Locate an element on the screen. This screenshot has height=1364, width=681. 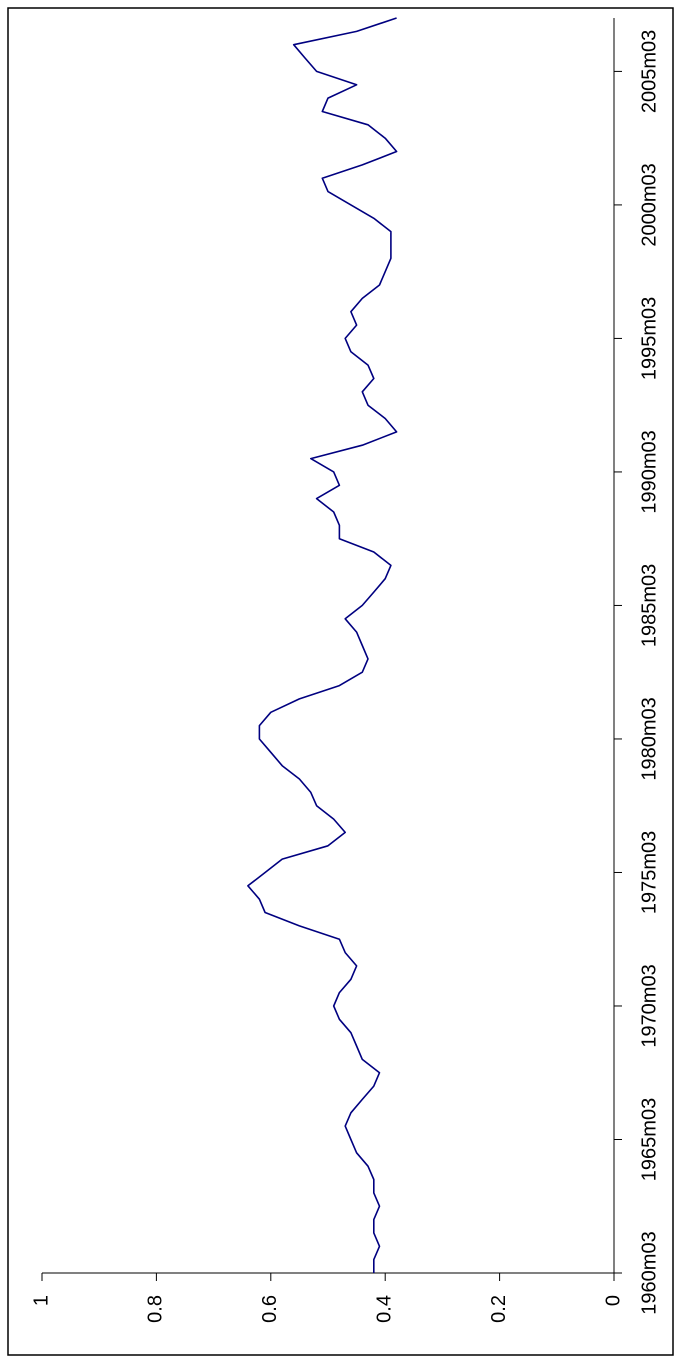
x-tick-label: 1995m03 is located at coordinates (649, 338).